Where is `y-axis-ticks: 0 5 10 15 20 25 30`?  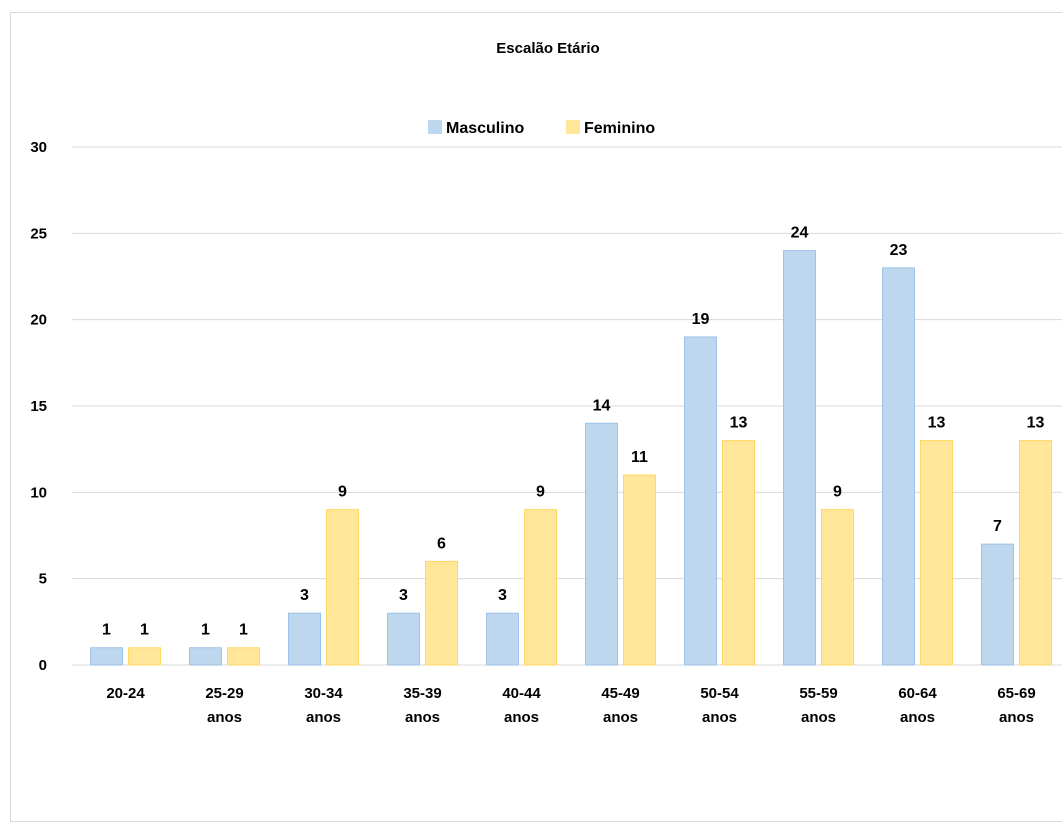
y-axis-ticks: 0 5 10 15 20 25 30 is located at coordinates (38, 406).